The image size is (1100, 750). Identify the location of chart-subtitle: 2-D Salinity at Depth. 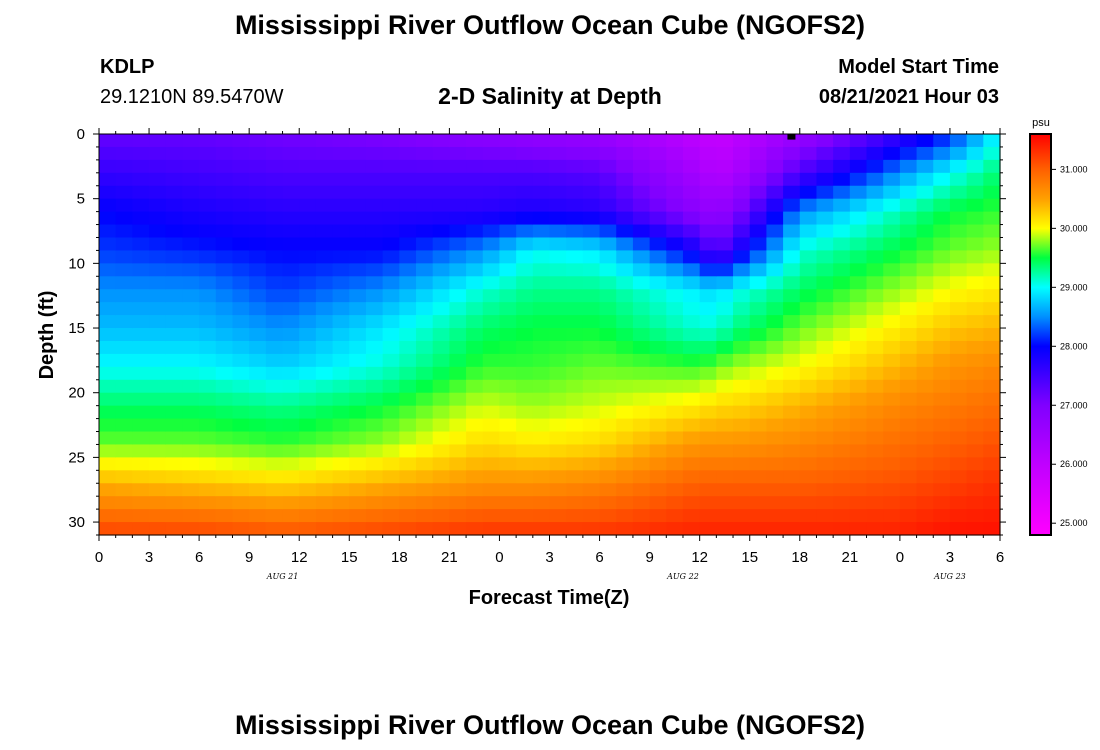
(550, 96).